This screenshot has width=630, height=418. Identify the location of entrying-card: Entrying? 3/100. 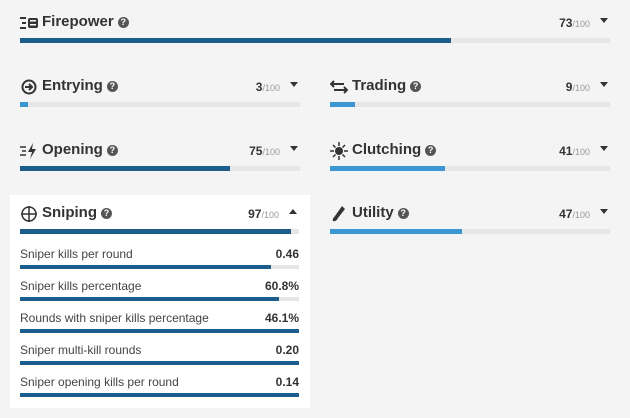
(160, 92).